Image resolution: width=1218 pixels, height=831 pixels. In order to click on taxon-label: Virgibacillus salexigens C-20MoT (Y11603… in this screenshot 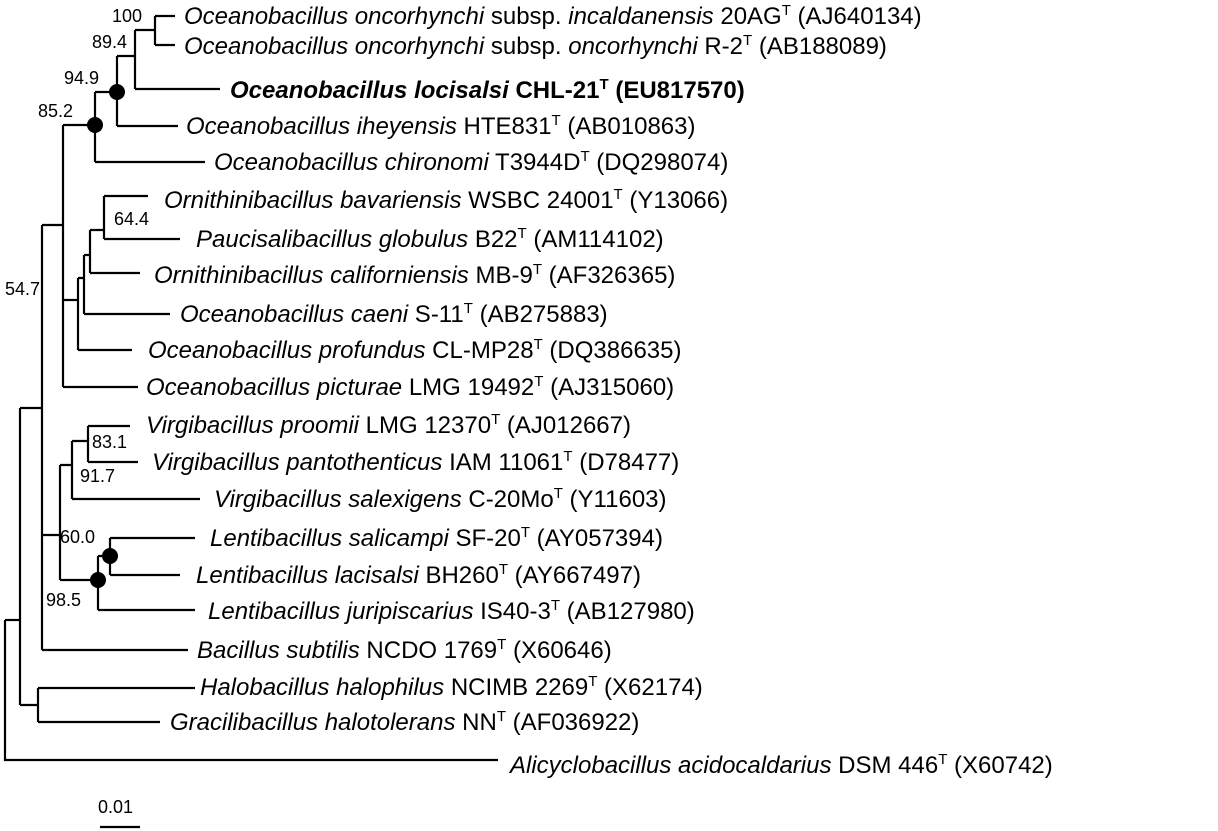, I will do `click(440, 499)`.